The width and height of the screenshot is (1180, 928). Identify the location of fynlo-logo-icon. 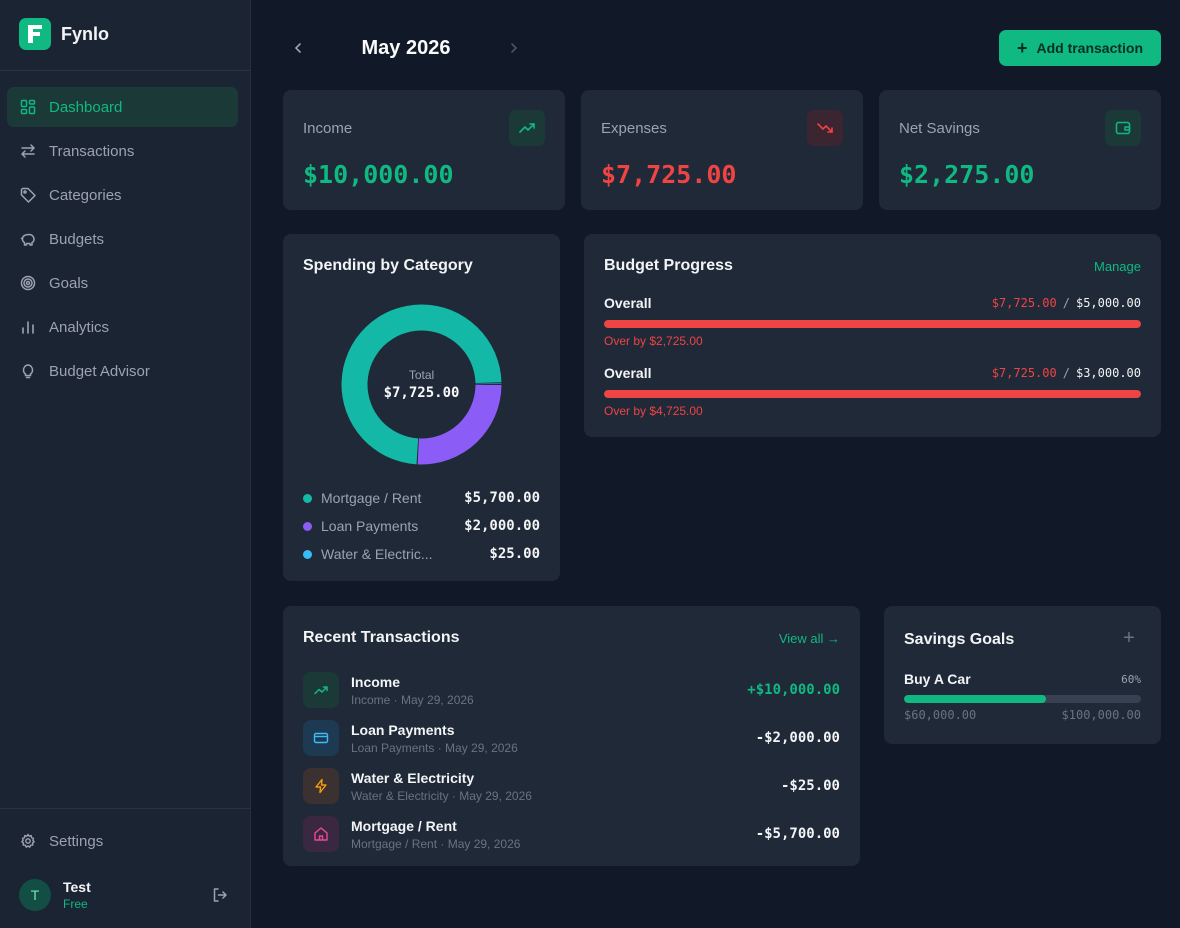
(35, 34).